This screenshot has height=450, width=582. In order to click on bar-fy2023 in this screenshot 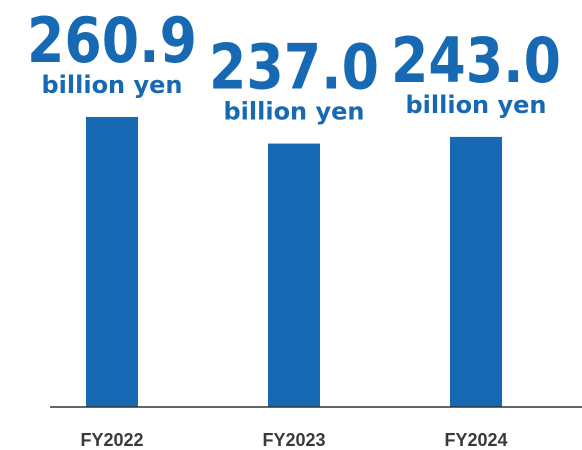, I will do `click(294, 275)`.